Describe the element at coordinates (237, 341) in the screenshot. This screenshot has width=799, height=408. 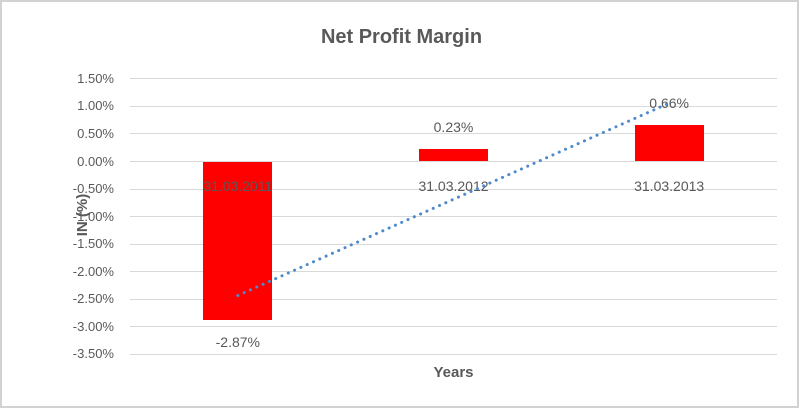
I see `bar-data-label: -2.87%` at that location.